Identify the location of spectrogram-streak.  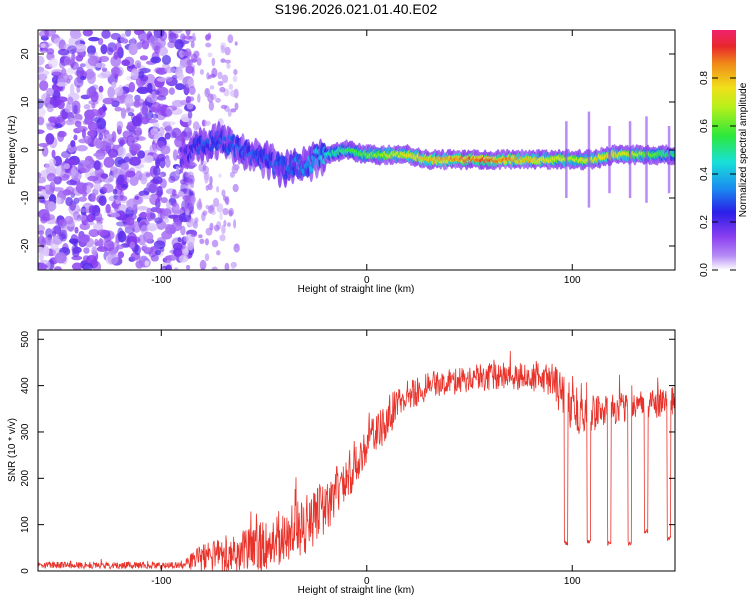
(566, 159).